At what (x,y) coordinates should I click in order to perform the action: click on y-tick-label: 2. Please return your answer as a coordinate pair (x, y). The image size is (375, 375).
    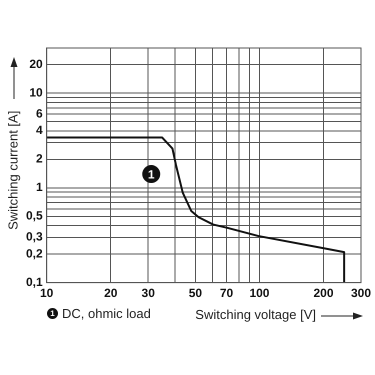
    Looking at the image, I should click on (39, 159).